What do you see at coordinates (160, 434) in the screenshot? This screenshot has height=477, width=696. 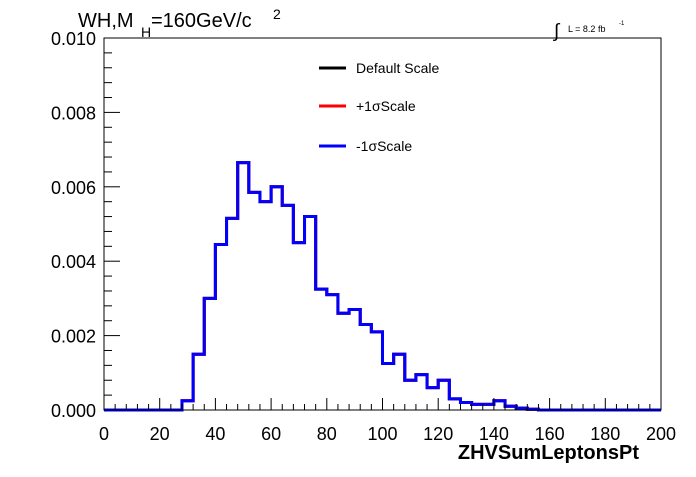 I see `x-tick-label: 20` at bounding box center [160, 434].